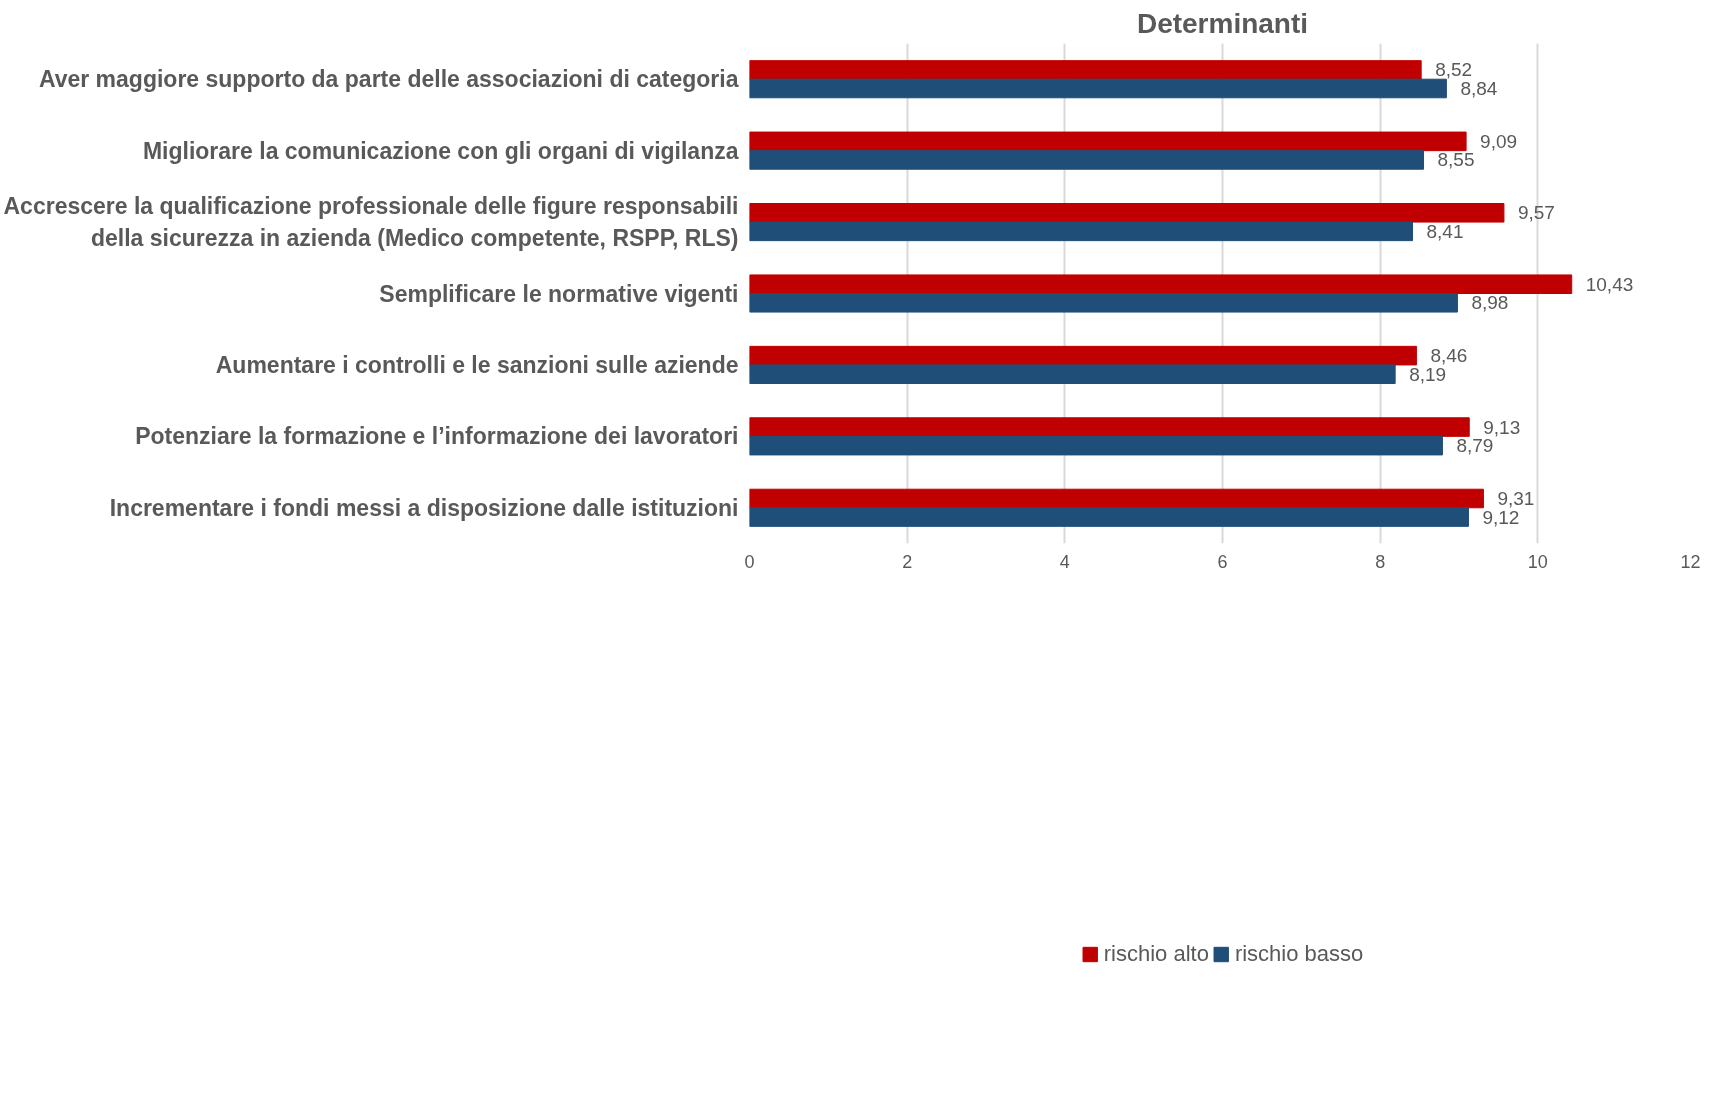 This screenshot has width=1721, height=1112. Describe the element at coordinates (907, 561) in the screenshot. I see `x-tick-label: 2` at that location.